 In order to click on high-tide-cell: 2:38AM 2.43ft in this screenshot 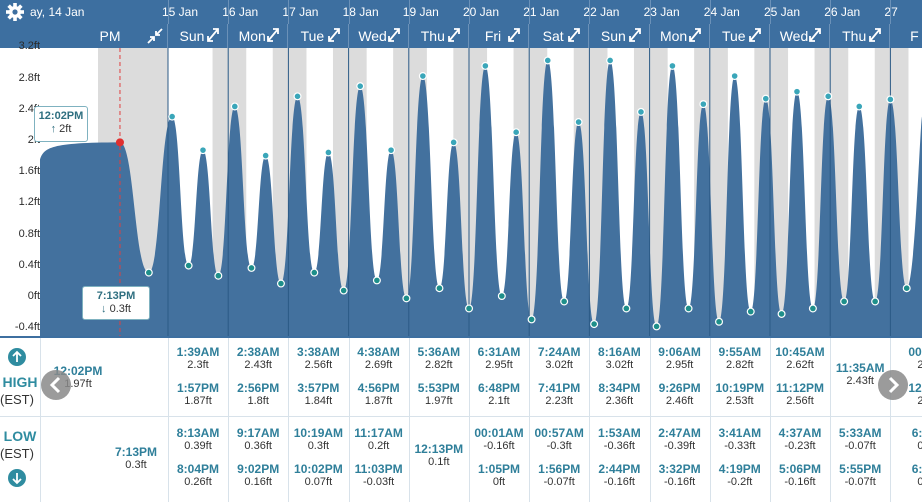, I will do `click(258, 358)`.